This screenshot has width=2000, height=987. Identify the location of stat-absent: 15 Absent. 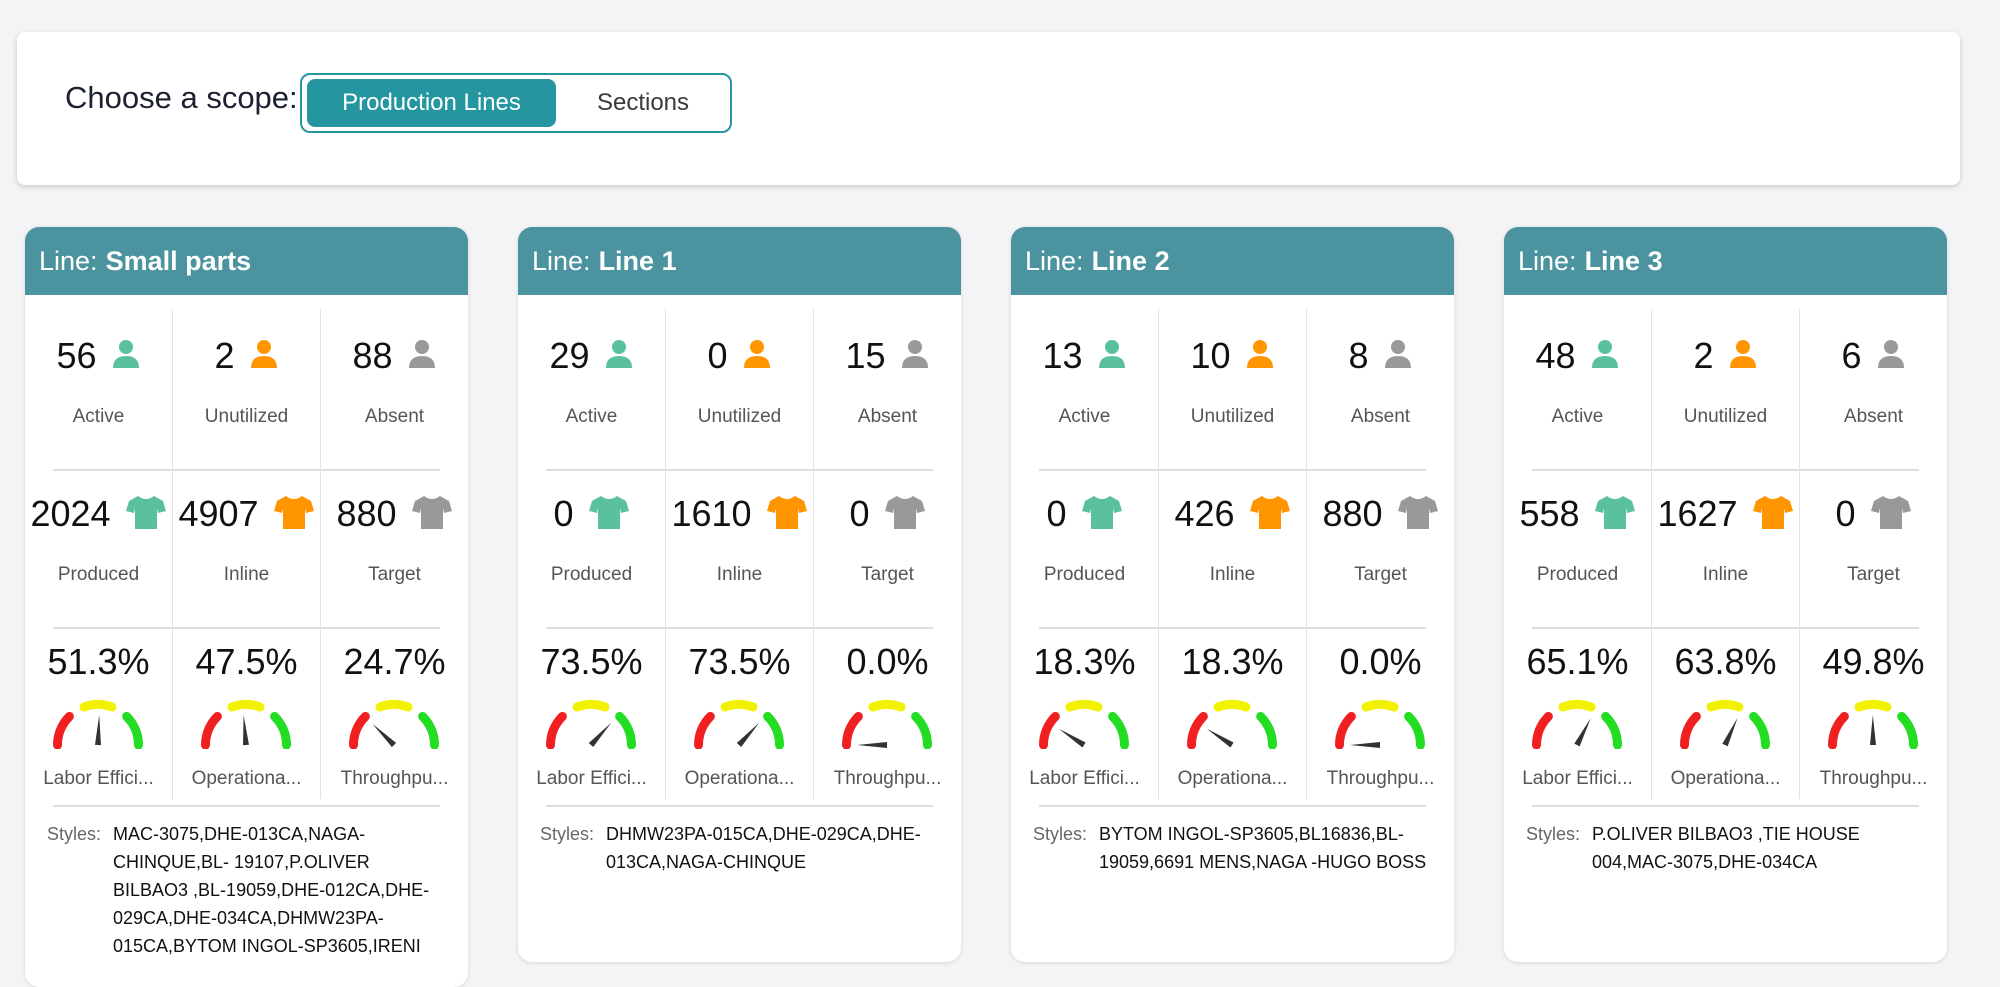
(887, 396).